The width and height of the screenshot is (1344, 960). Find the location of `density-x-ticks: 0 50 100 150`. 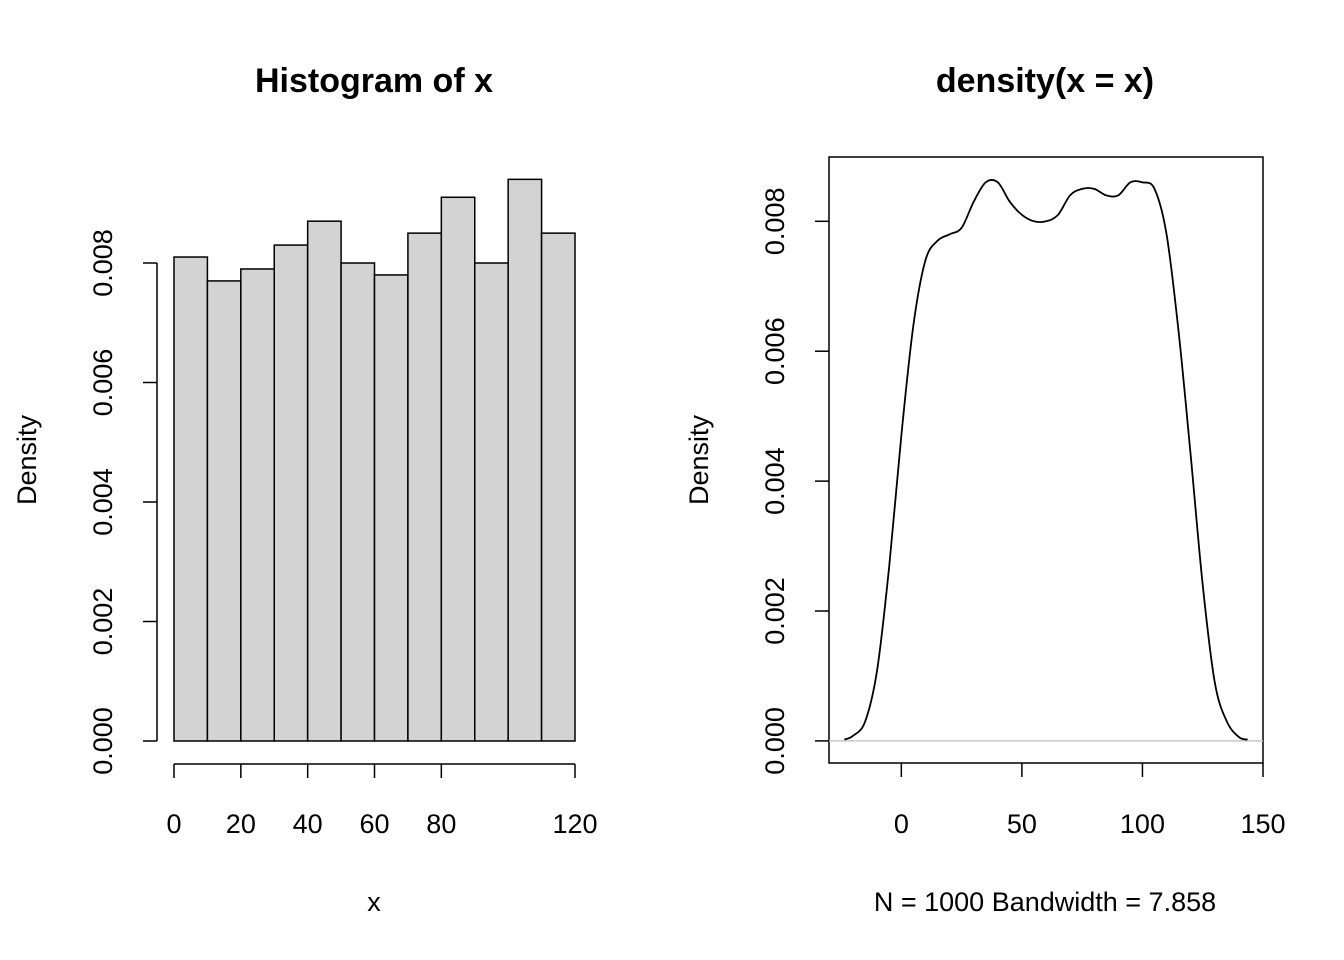

density-x-ticks: 0 50 100 150 is located at coordinates (1090, 801).